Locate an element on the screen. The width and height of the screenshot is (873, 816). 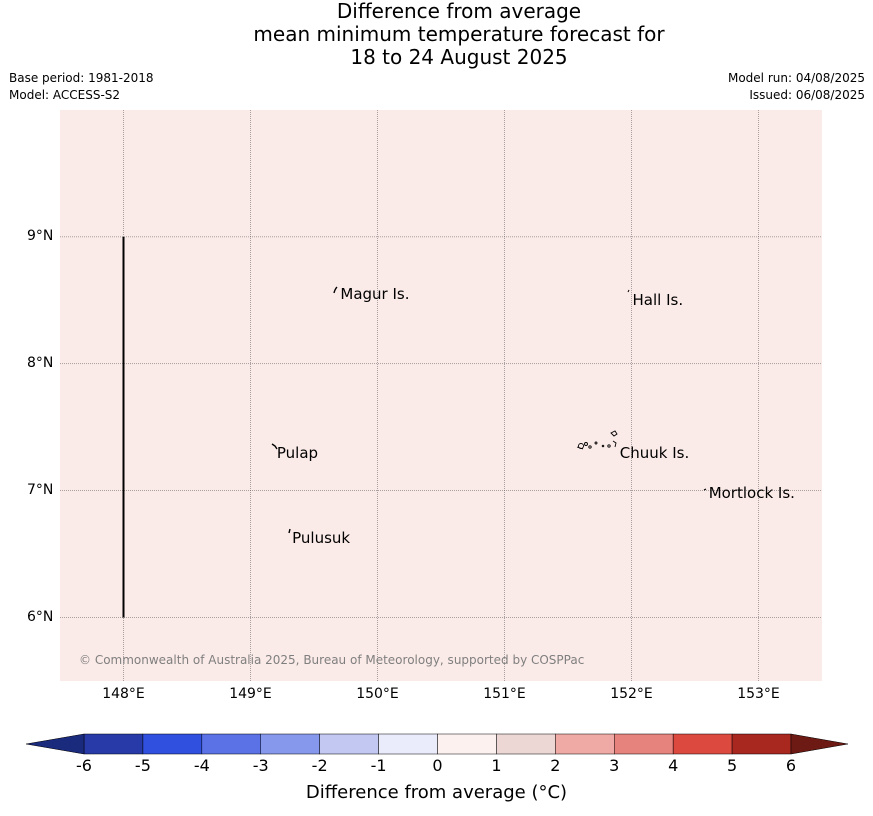
colorbar-tick: 3 is located at coordinates (614, 765).